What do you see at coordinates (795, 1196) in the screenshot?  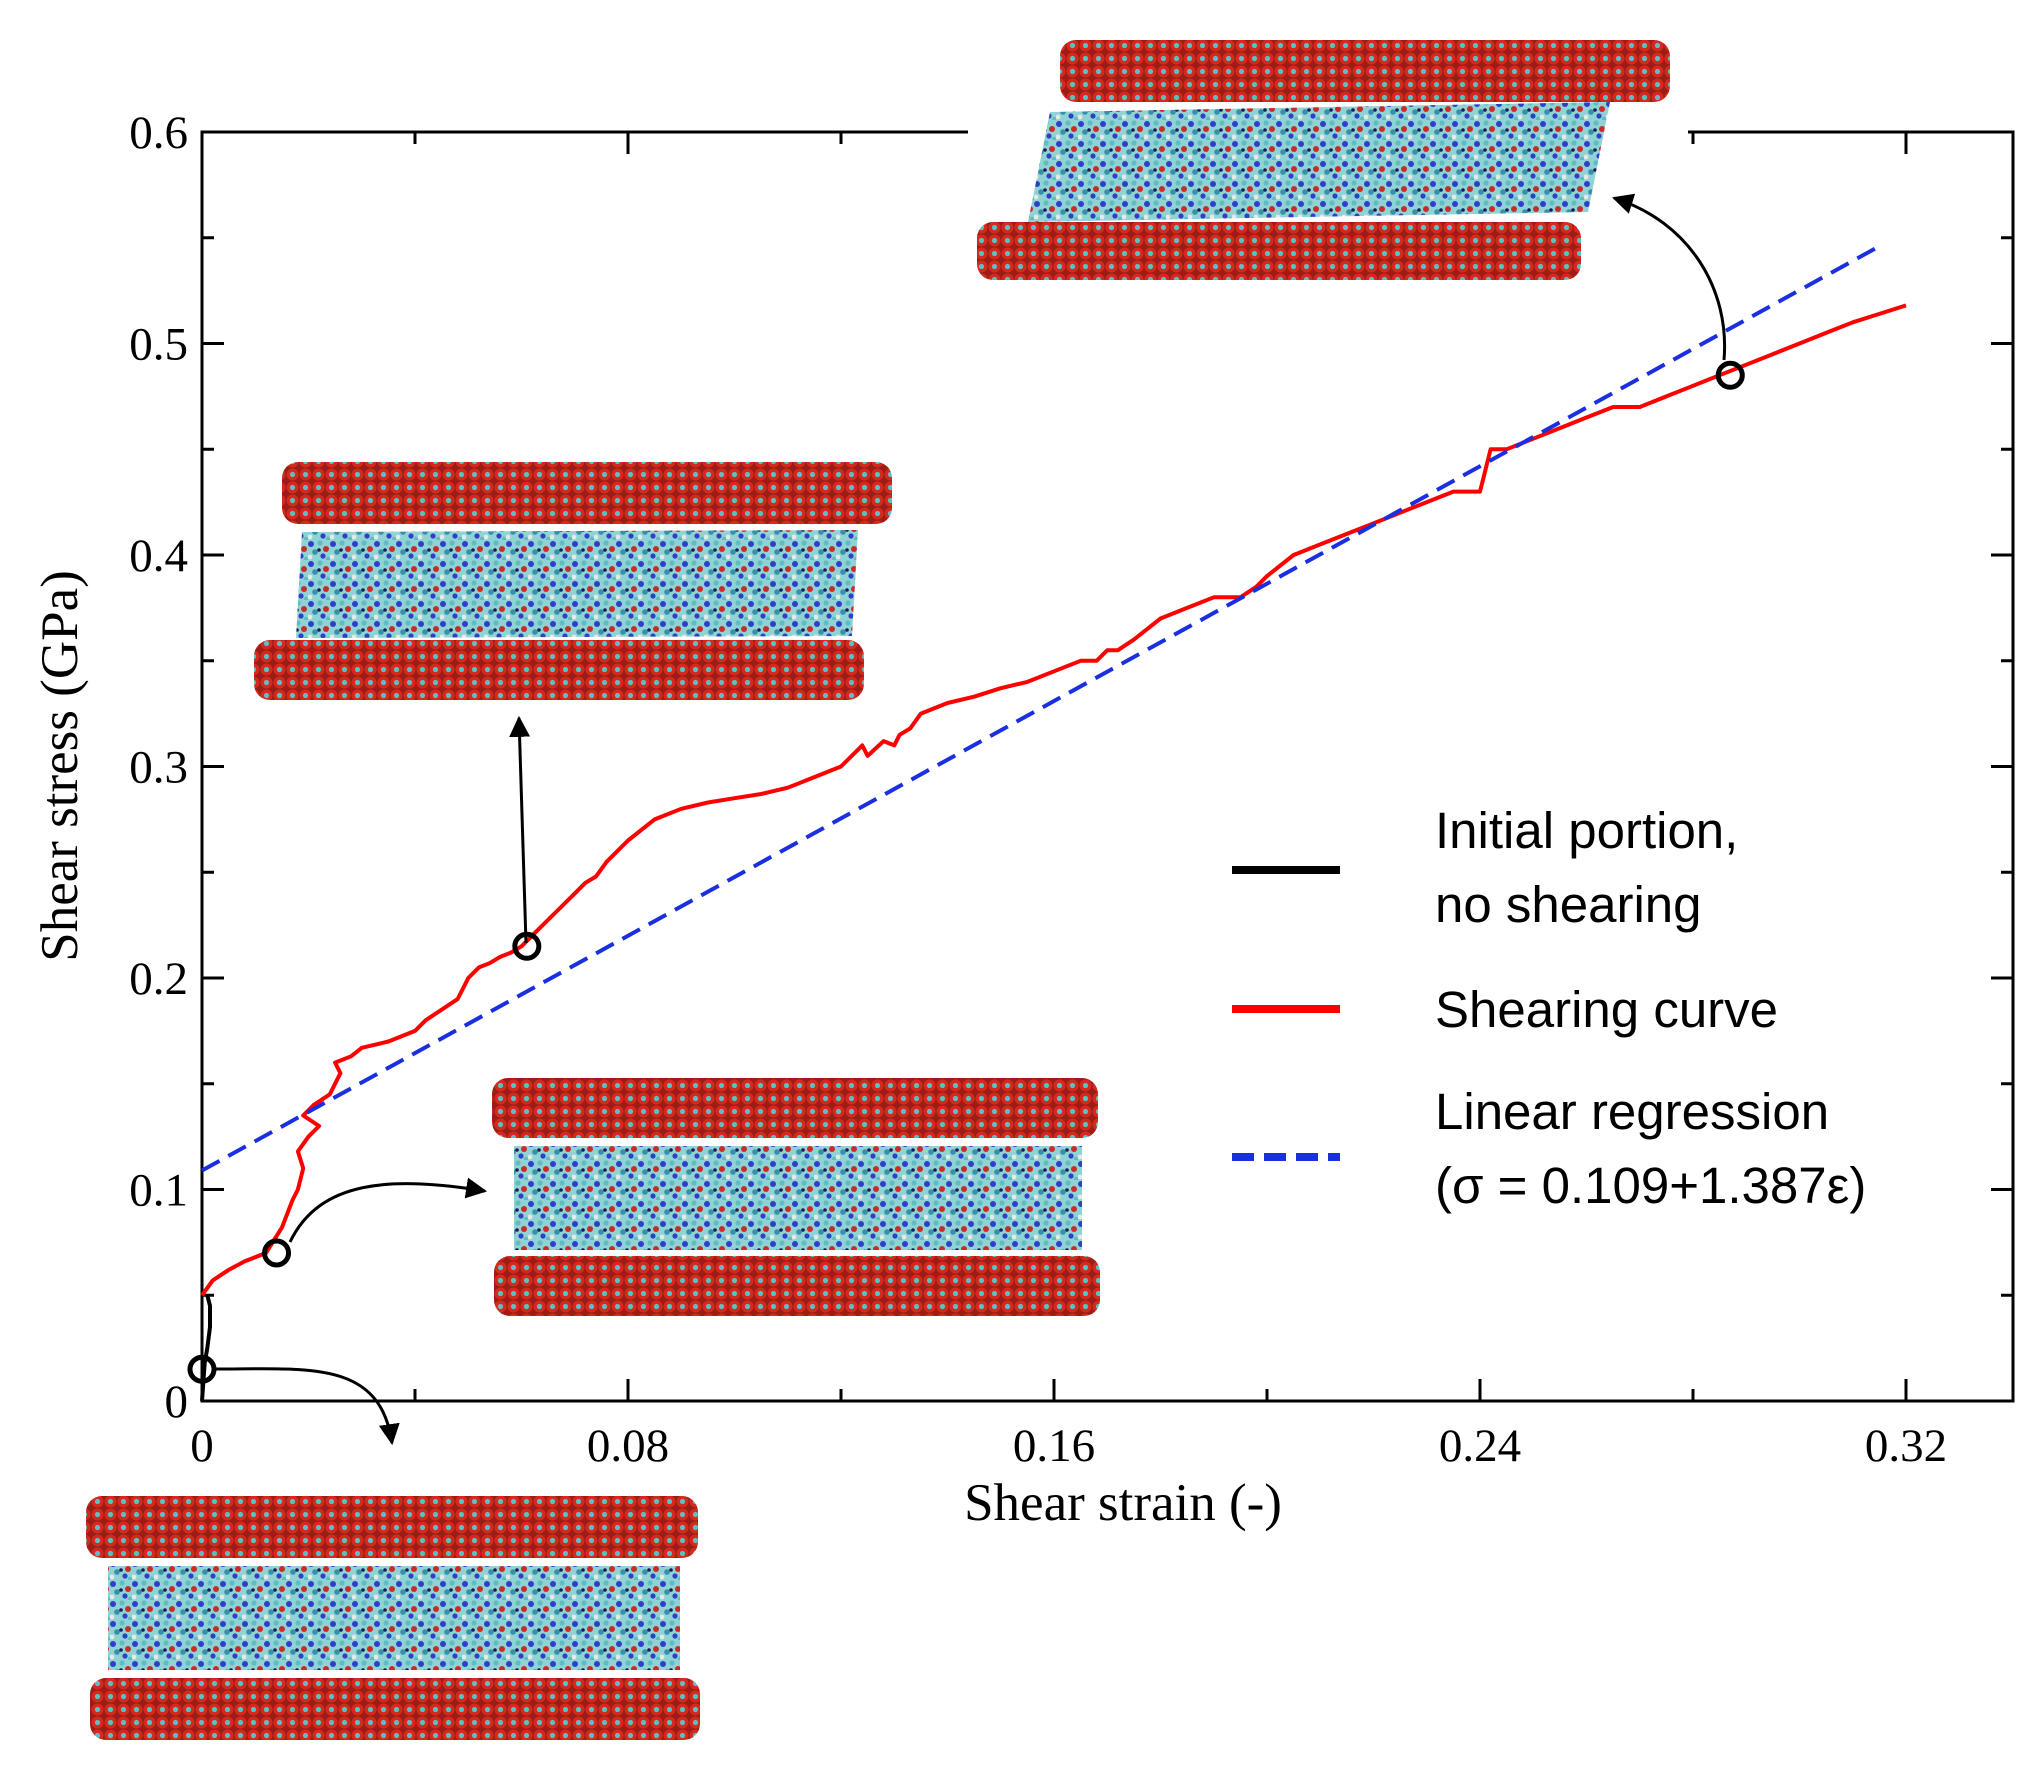 I see `snapshot-early` at bounding box center [795, 1196].